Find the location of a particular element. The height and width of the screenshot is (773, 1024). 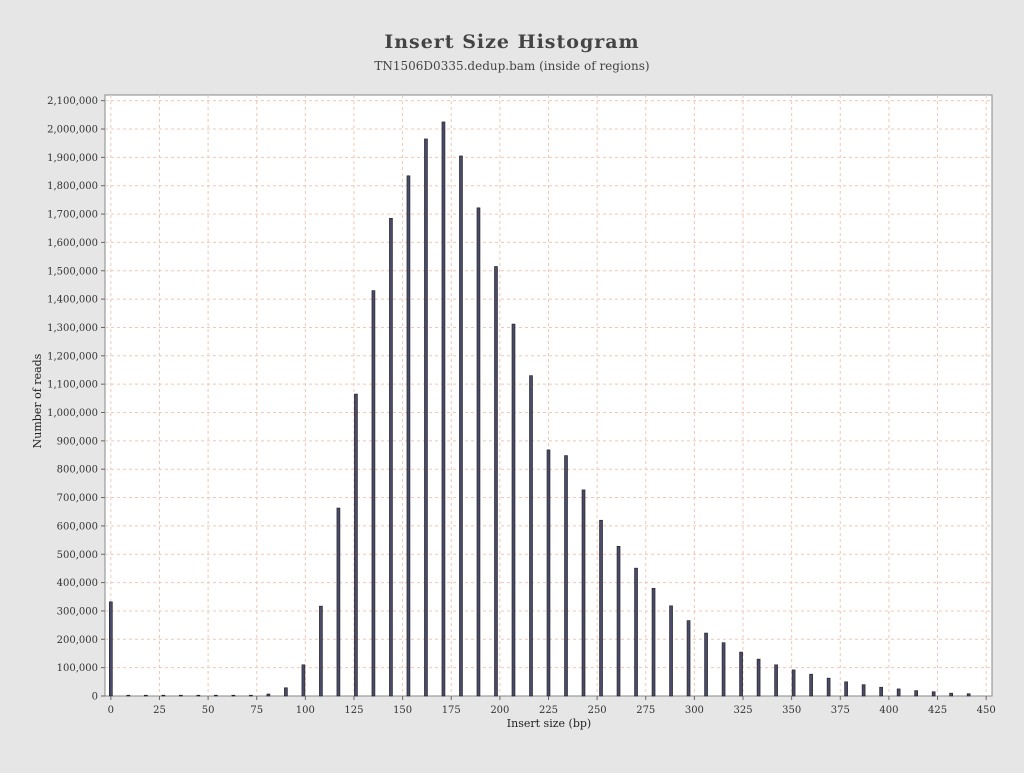

x-tick-label: 125 is located at coordinates (353, 710).